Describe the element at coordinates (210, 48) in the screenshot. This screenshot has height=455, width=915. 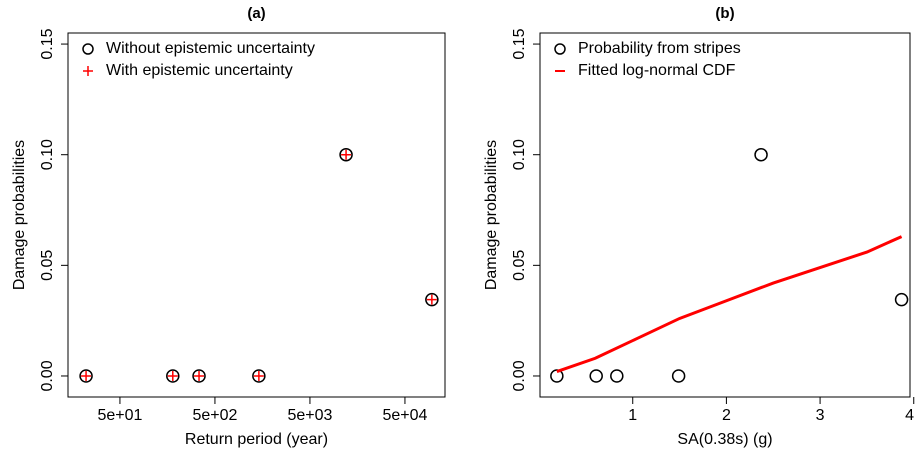
I see `legend-label: Without epistemic uncertainty` at that location.